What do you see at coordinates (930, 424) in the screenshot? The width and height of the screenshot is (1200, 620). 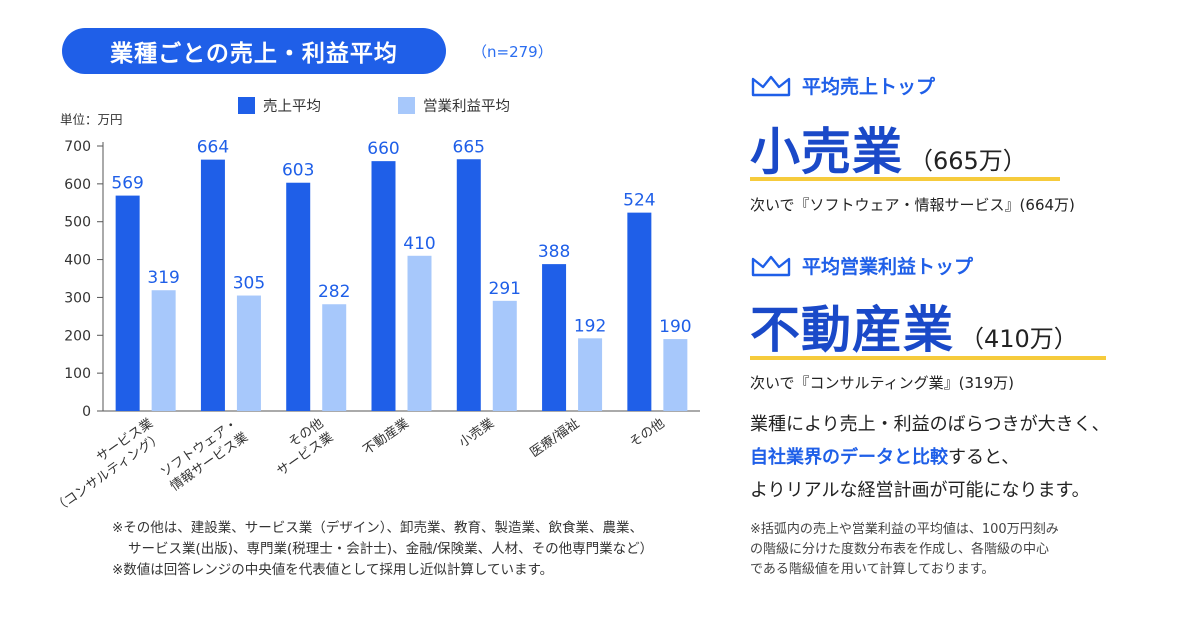 I see `summary-line: 業種により売上・利益のばらつきが大きく、` at bounding box center [930, 424].